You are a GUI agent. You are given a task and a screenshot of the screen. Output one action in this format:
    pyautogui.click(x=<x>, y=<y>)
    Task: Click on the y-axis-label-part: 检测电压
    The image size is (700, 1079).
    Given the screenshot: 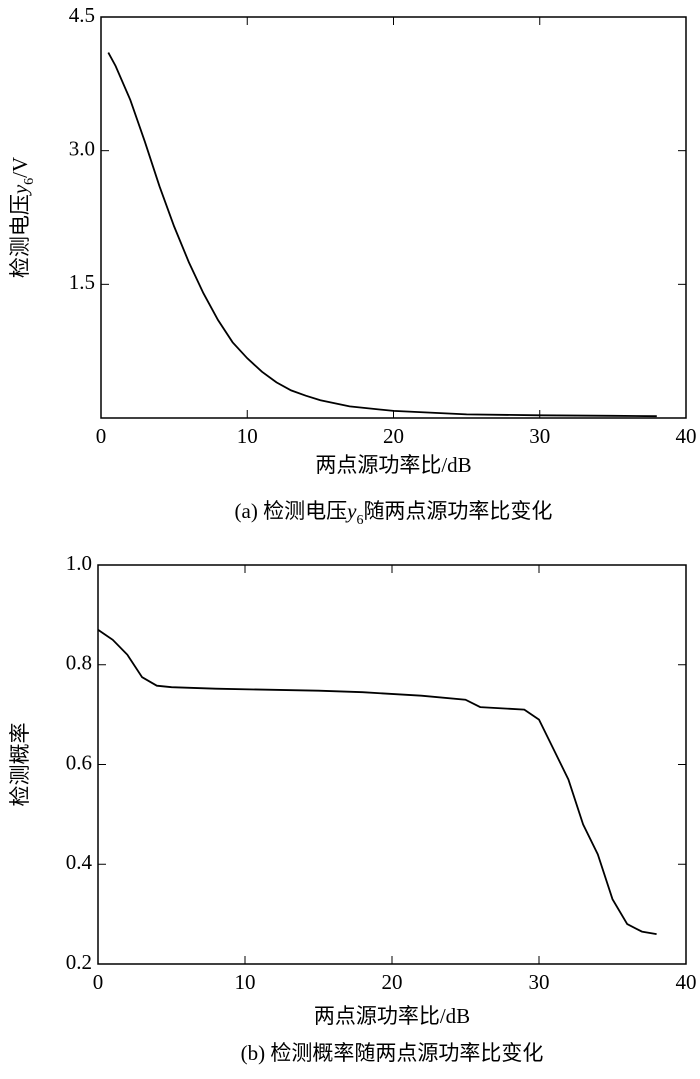 What is the action you would take?
    pyautogui.click(x=20, y=236)
    